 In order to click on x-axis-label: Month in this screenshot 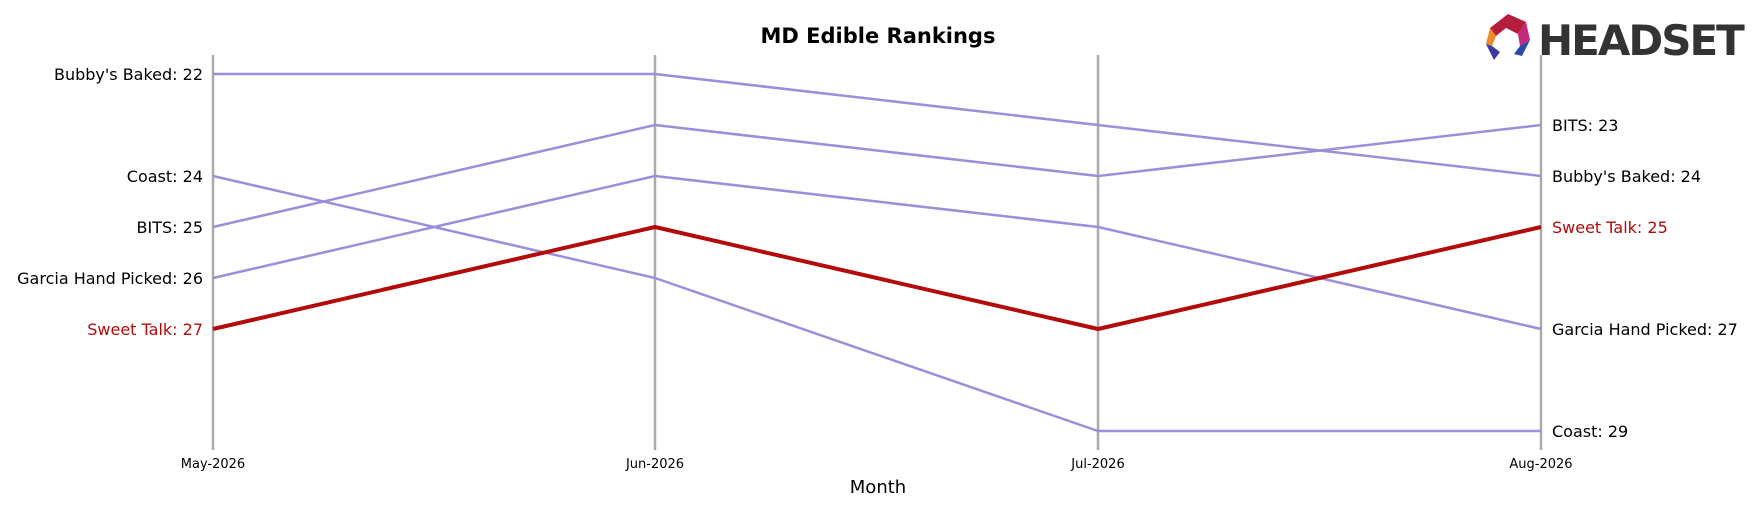, I will do `click(878, 487)`.